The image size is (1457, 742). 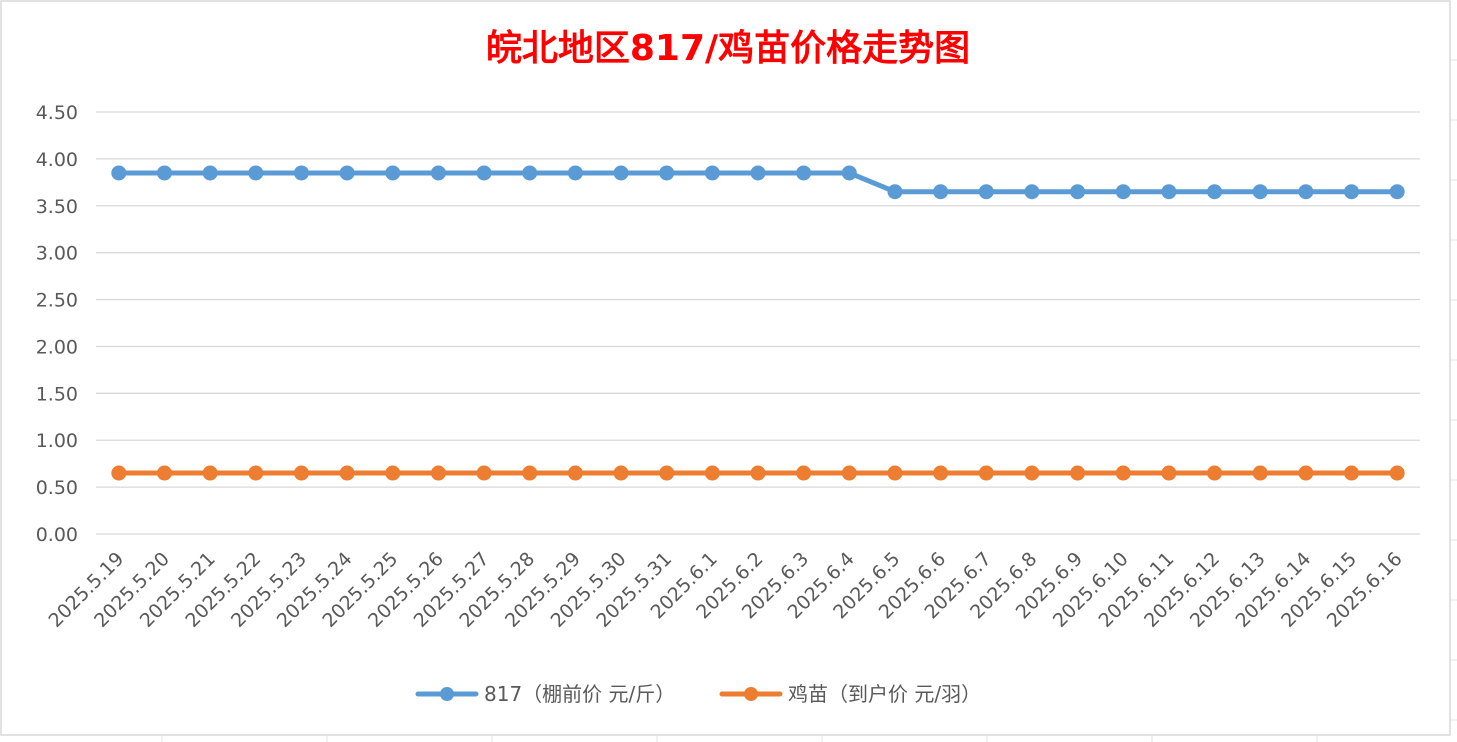 I want to click on y-tick-label: 2.50, so click(x=57, y=301).